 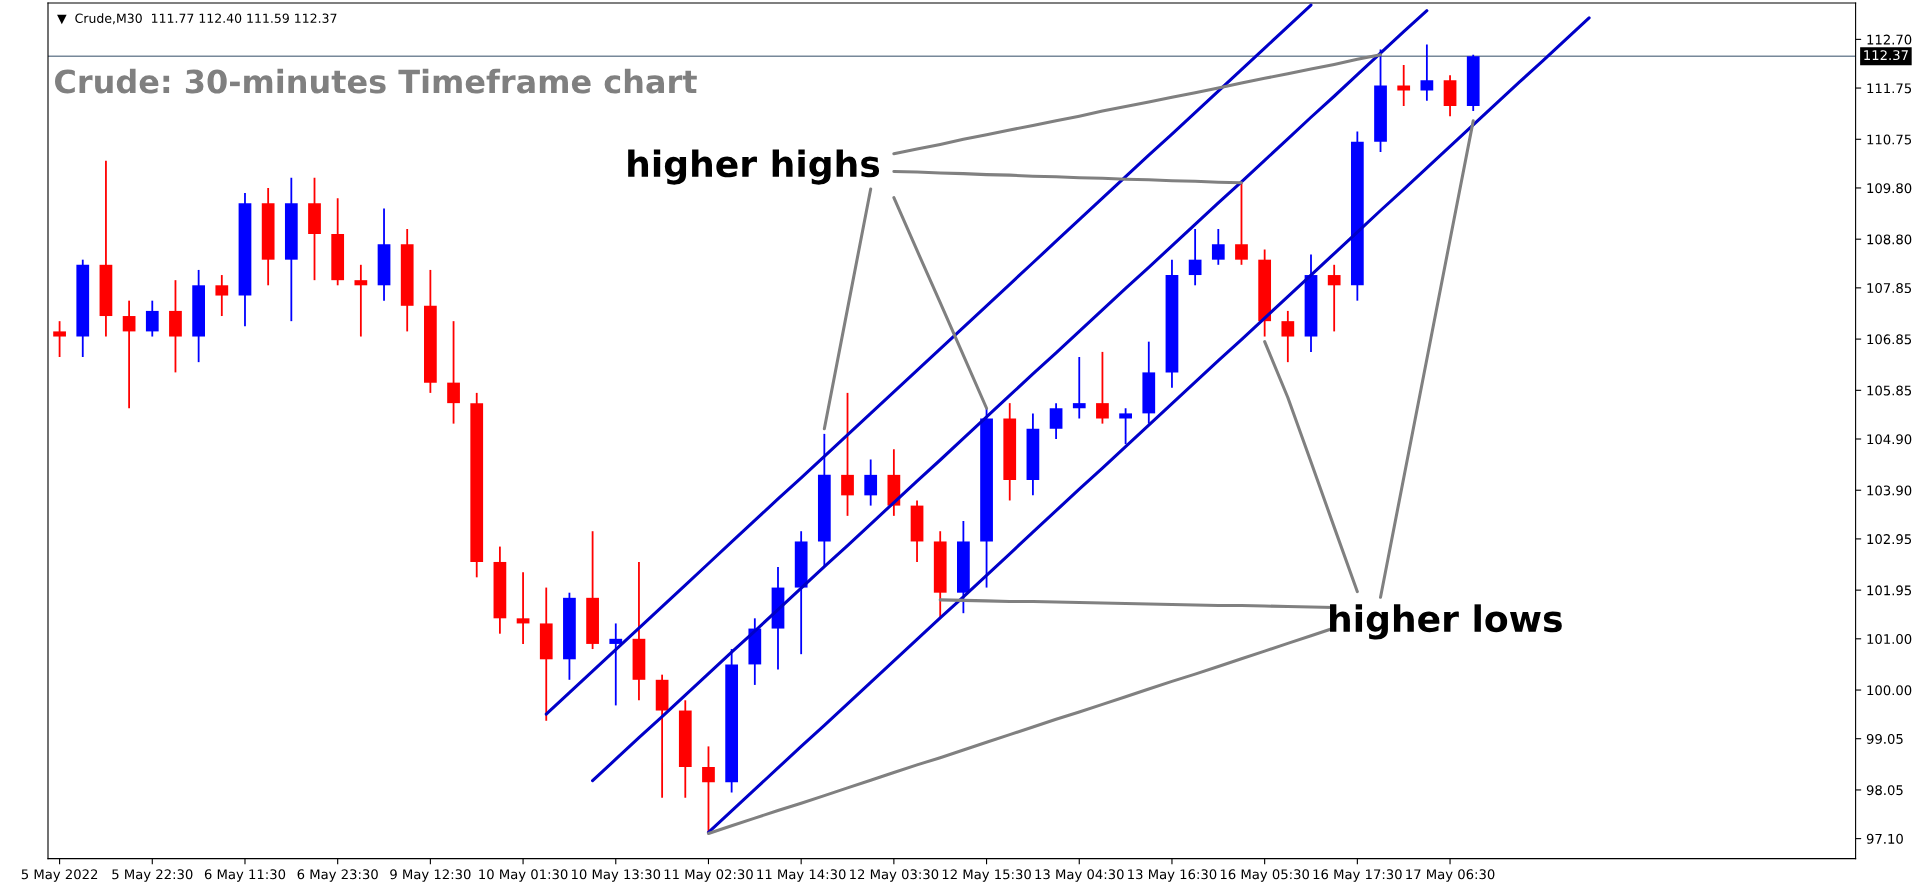 I want to click on text: Crude: 30-minutes Timeframe chart, so click(x=376, y=81).